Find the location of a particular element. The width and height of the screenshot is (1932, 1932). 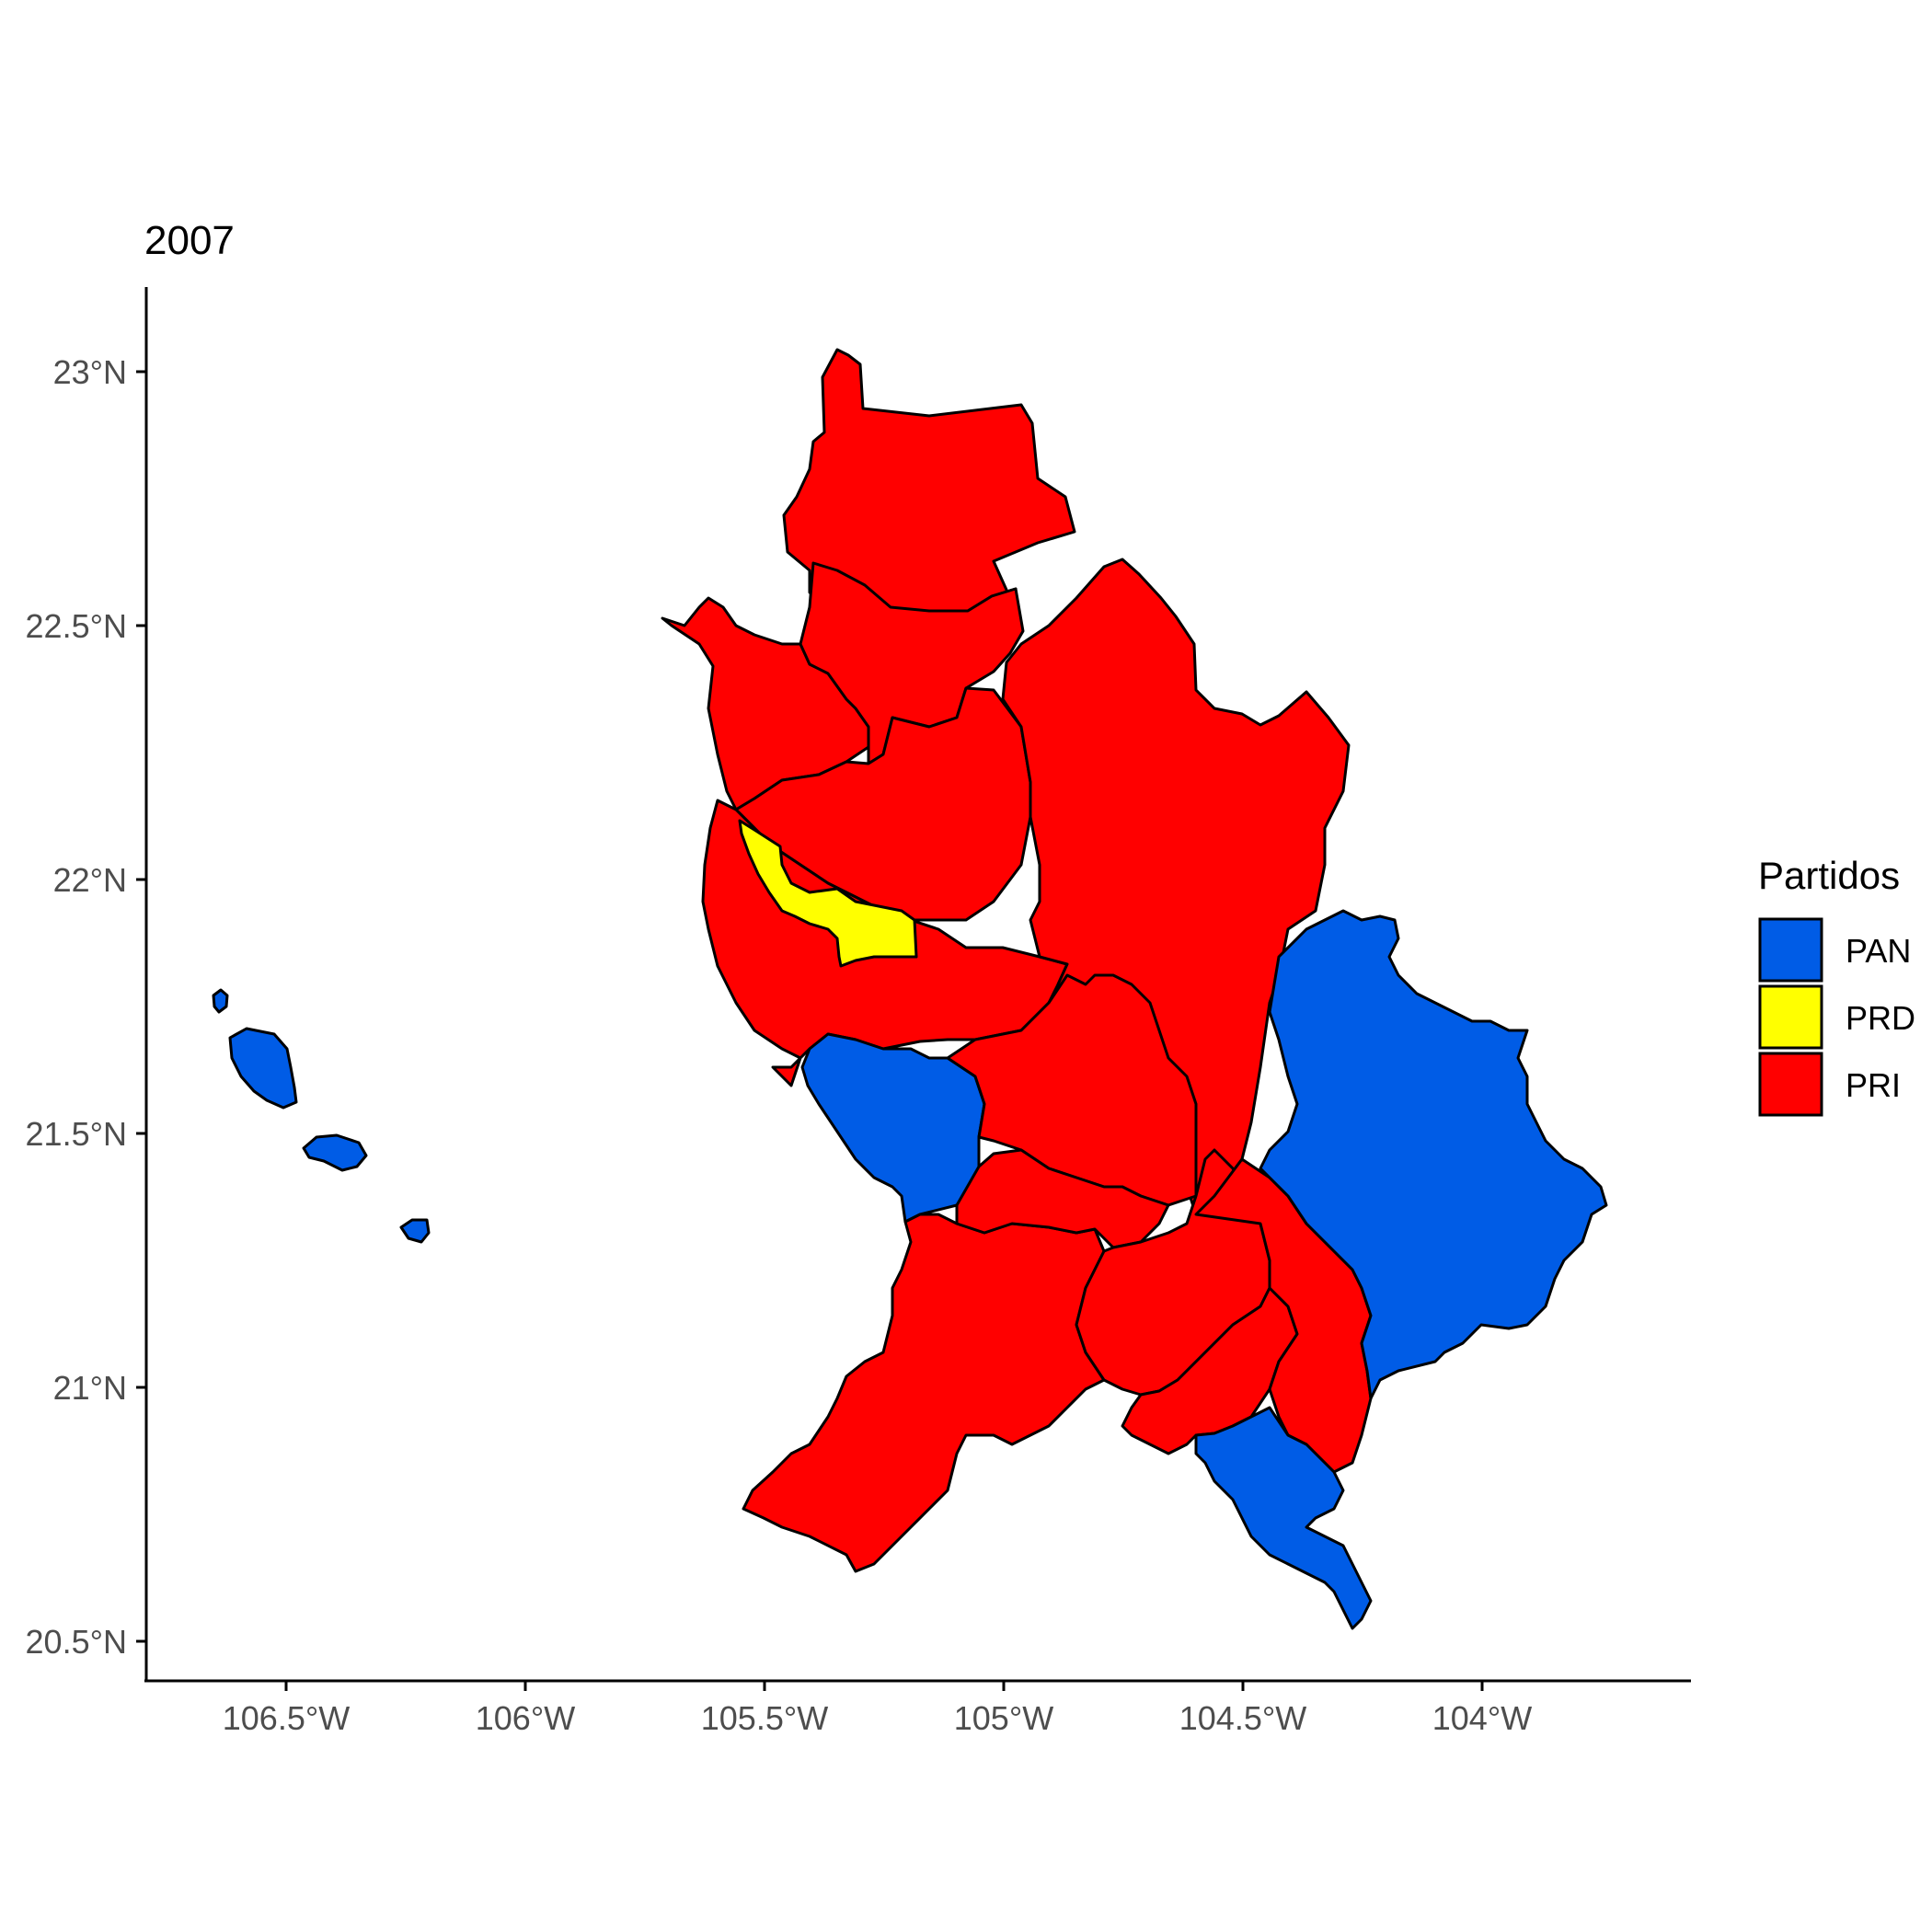

southwest is located at coordinates (924, 1393).